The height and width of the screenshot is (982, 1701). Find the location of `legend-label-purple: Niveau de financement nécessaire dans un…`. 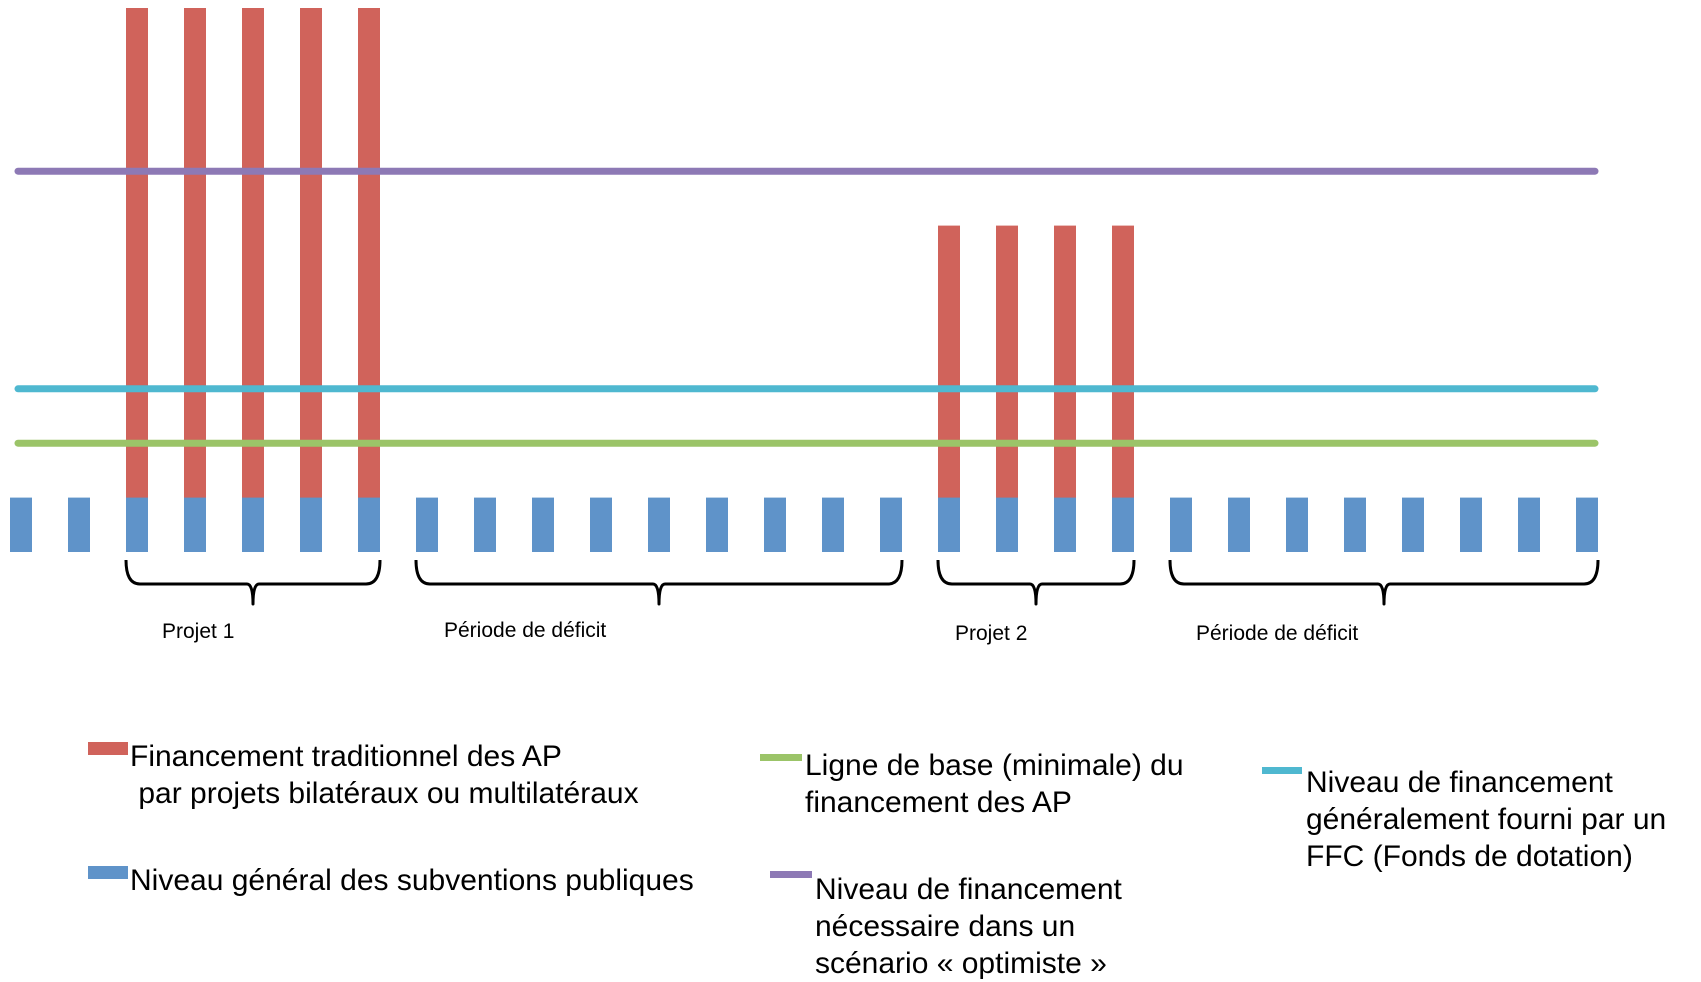

legend-label-purple: Niveau de financement nécessaire dans un… is located at coordinates (968, 926).